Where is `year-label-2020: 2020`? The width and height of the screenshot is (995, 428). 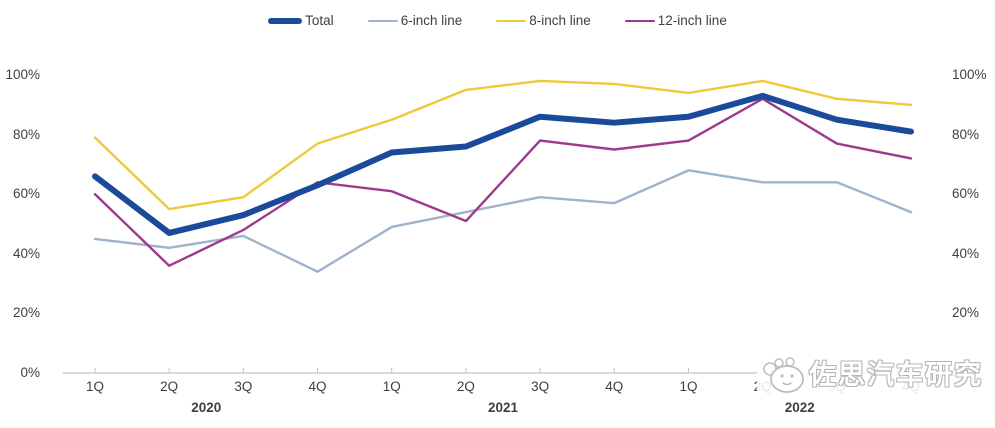
year-label-2020: 2020 is located at coordinates (206, 407).